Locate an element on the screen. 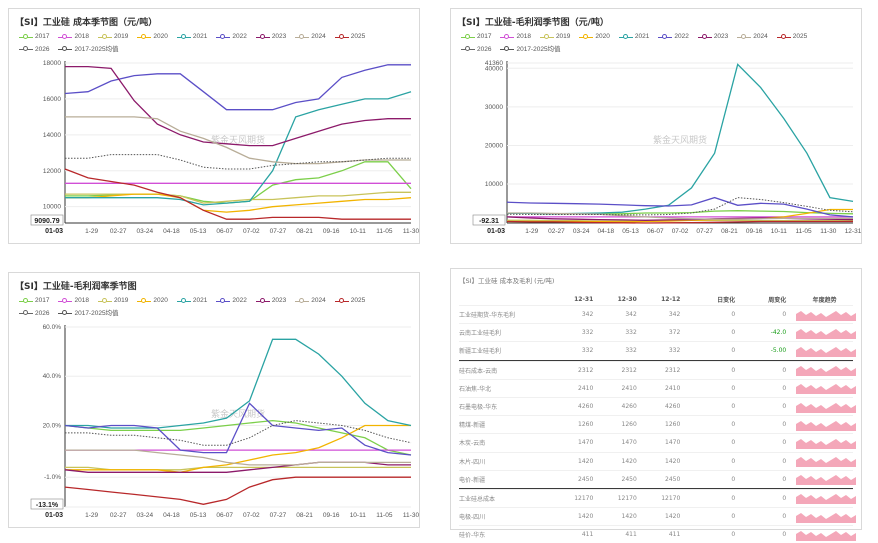 Image resolution: width=878 pixels, height=543 pixels. y-tick-label: 60.0% is located at coordinates (52, 327).